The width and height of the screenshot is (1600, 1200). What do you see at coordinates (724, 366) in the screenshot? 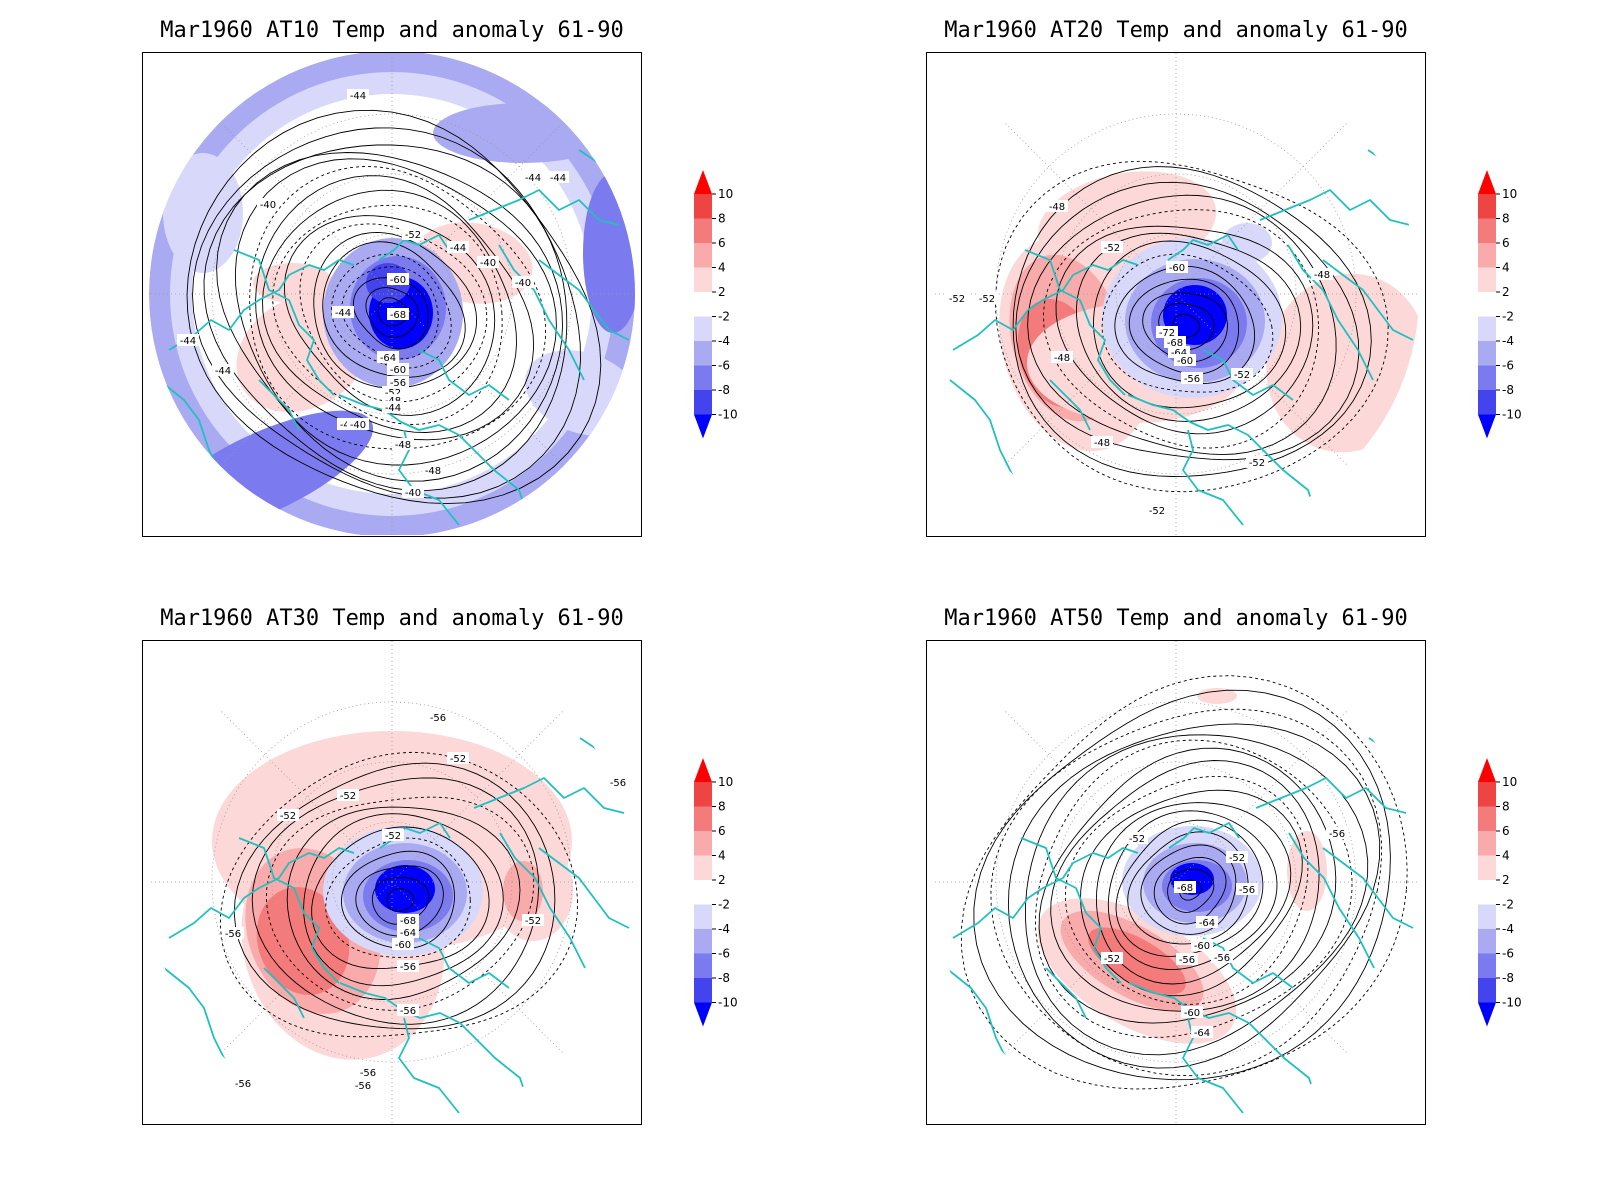
I see `colorbar-label: -6` at bounding box center [724, 366].